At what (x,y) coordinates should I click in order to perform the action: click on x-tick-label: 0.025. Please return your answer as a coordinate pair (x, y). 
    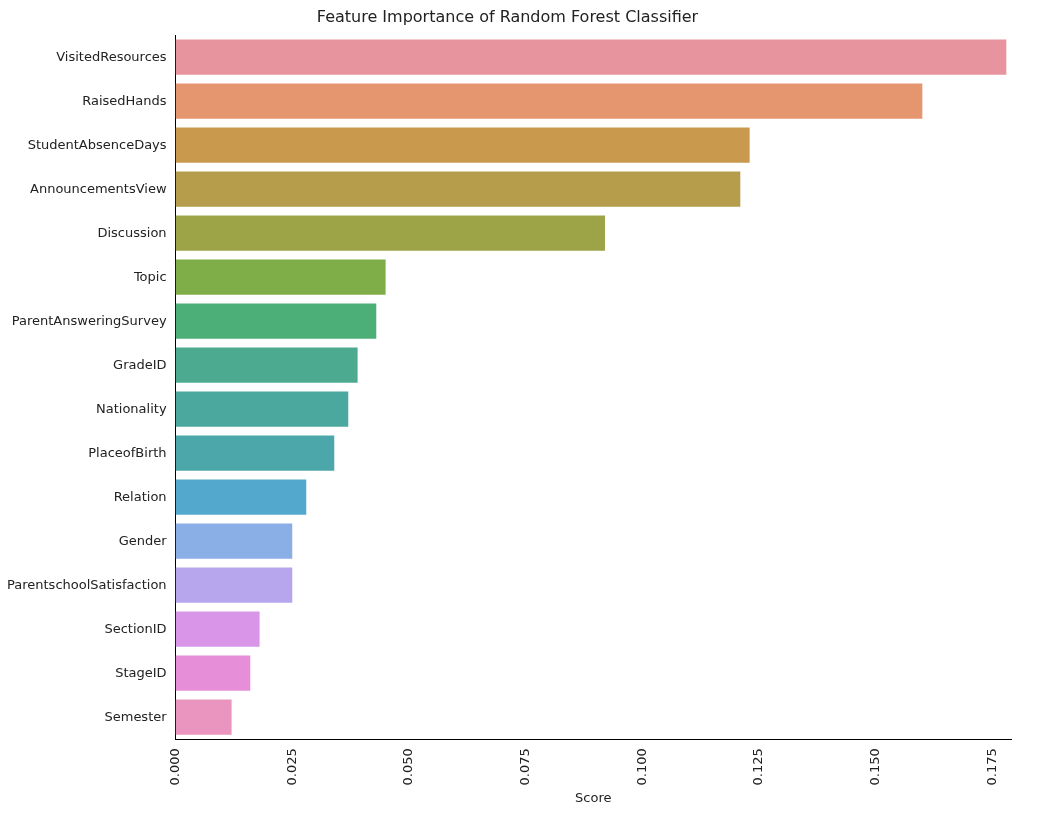
    Looking at the image, I should click on (291, 767).